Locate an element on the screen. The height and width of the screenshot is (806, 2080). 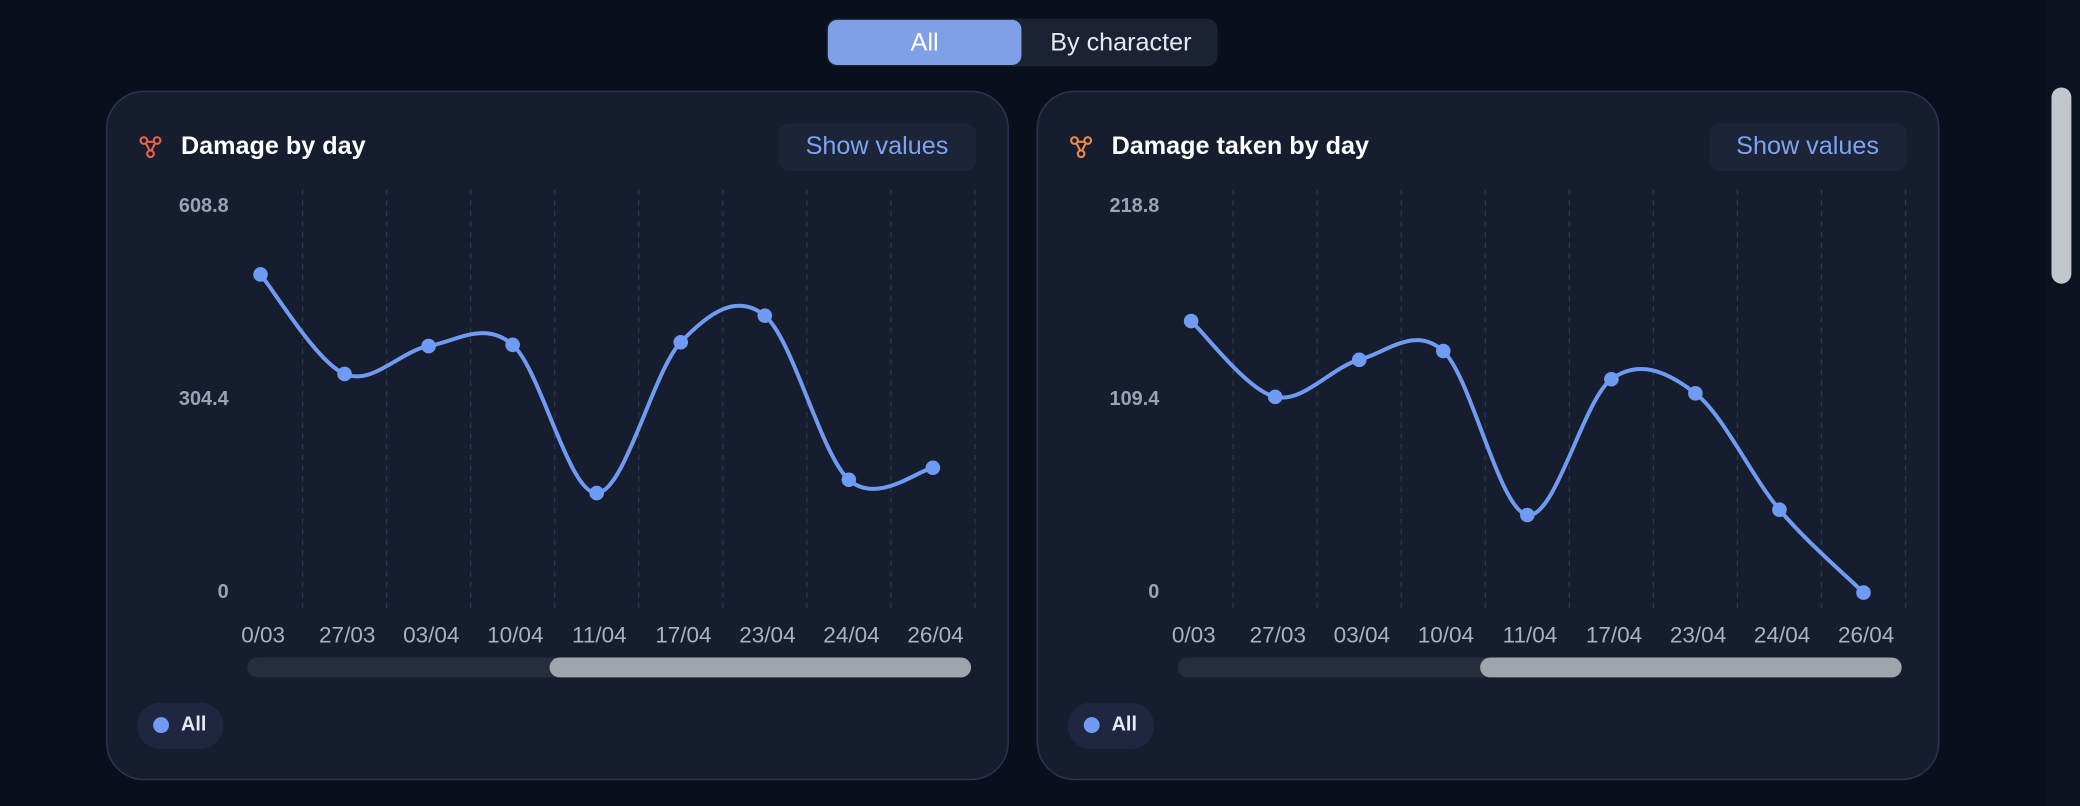
tab-label: By character is located at coordinates (1120, 42).